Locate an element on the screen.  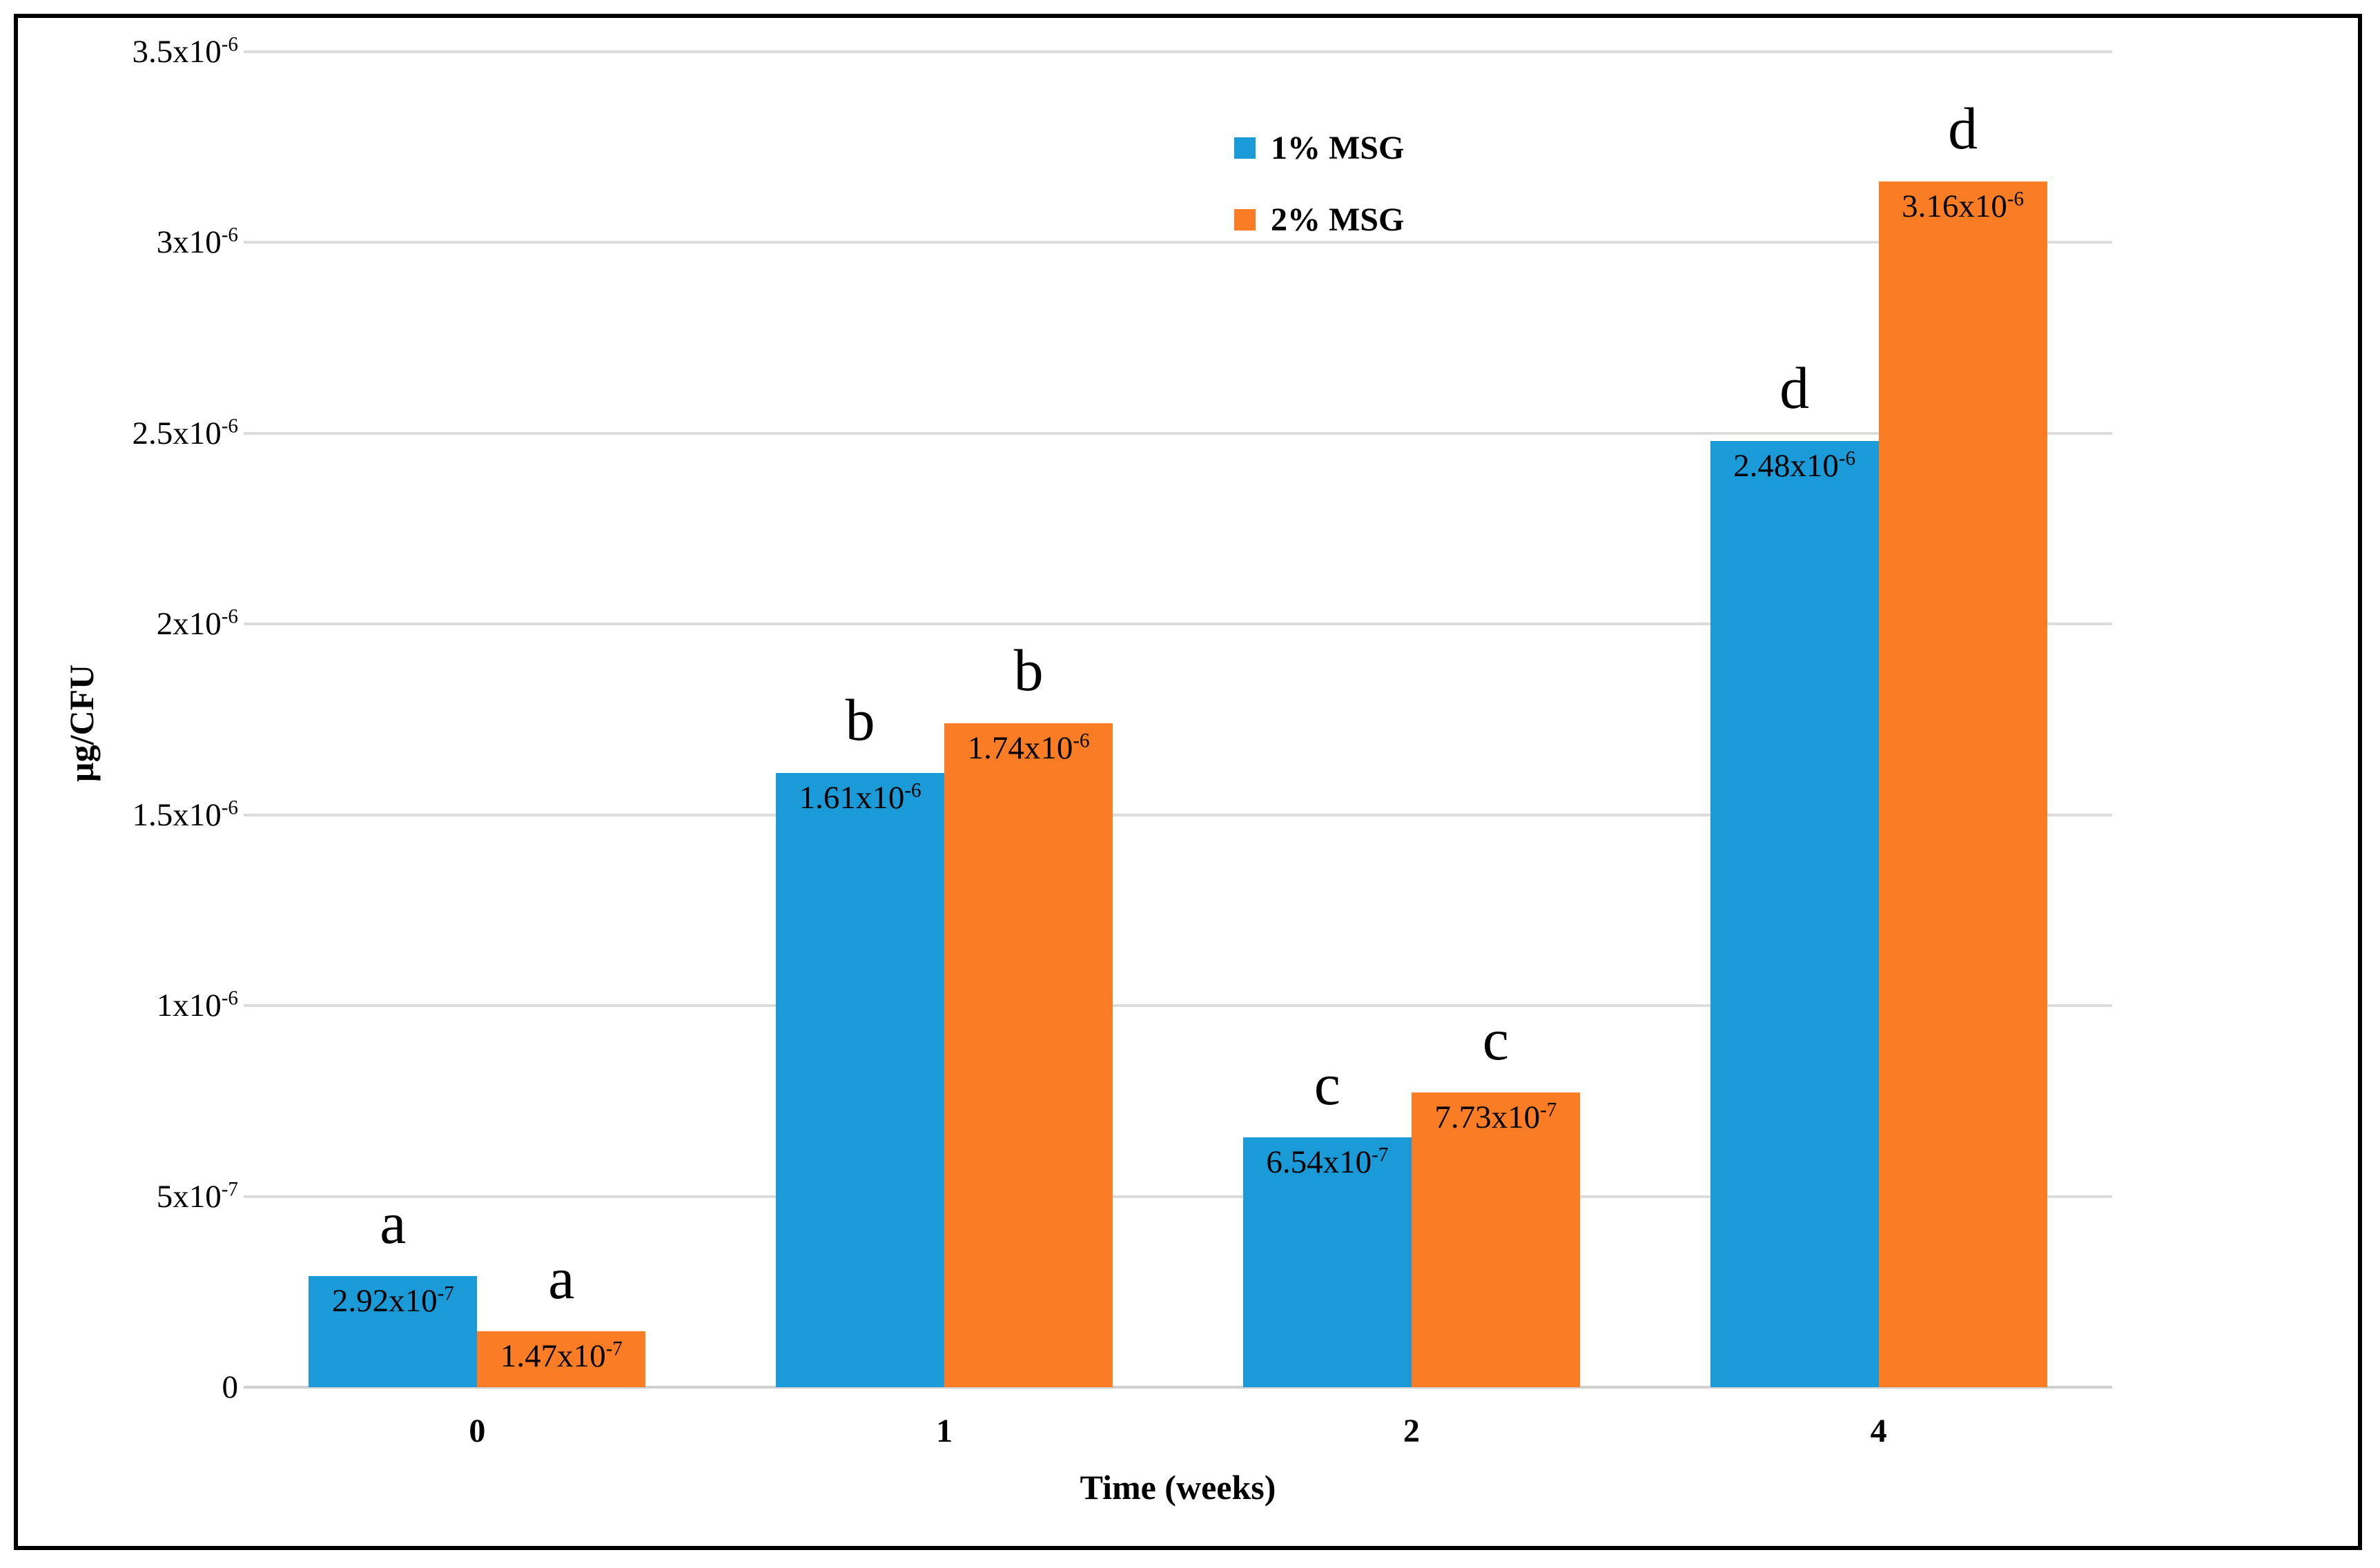
bar-value-label-2msg-week-2: 7.73x10⁻⁷ is located at coordinates (1495, 1116).